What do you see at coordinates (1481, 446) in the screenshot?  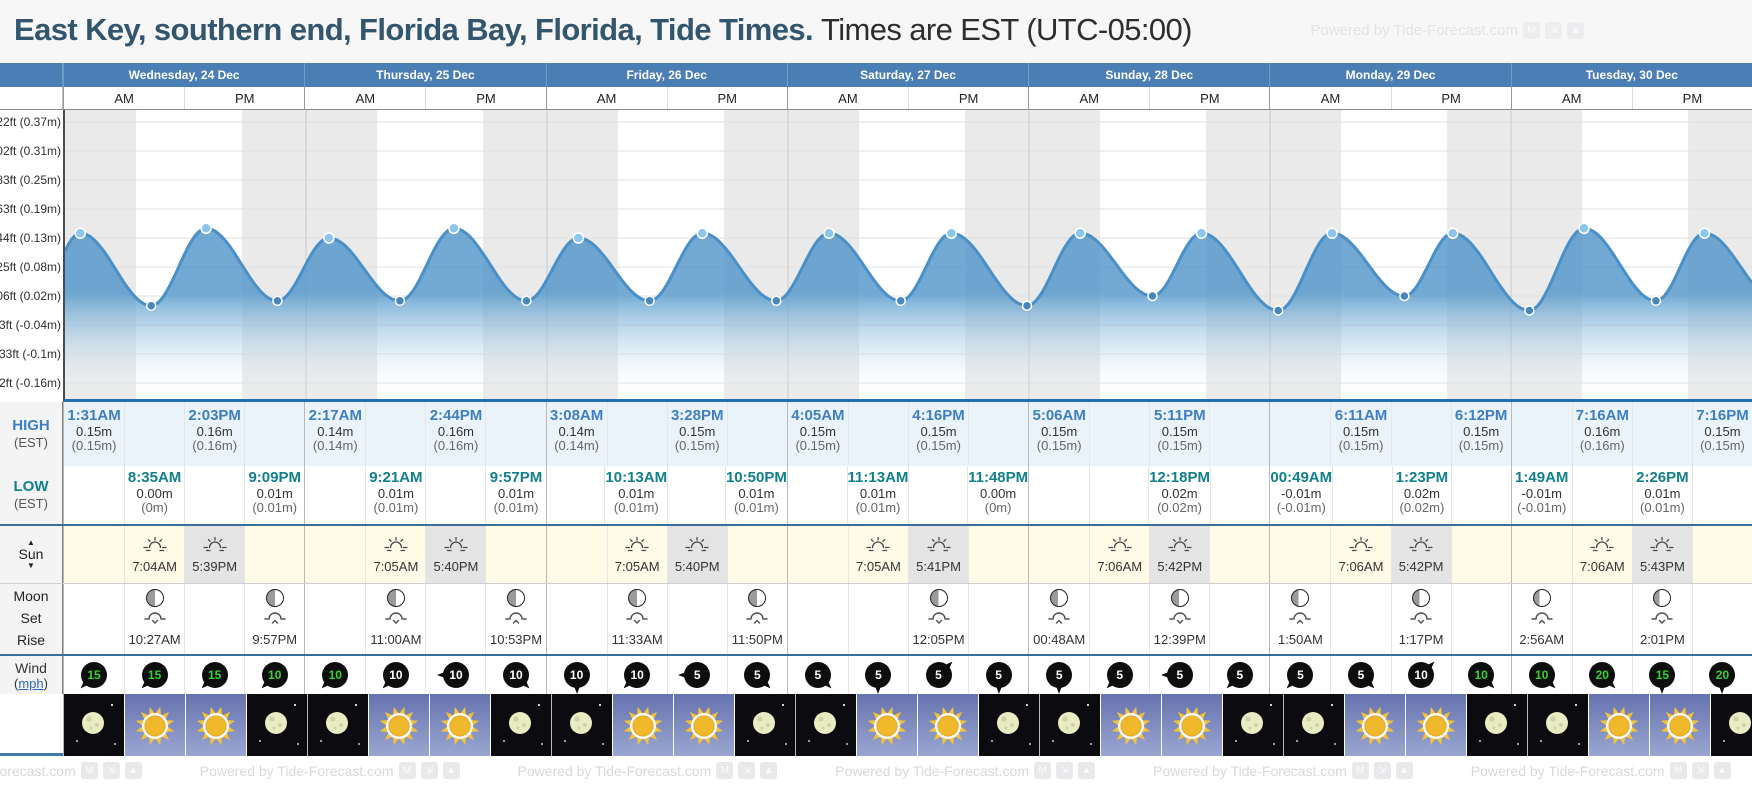 I see `high-height-alt: (0.15m)` at bounding box center [1481, 446].